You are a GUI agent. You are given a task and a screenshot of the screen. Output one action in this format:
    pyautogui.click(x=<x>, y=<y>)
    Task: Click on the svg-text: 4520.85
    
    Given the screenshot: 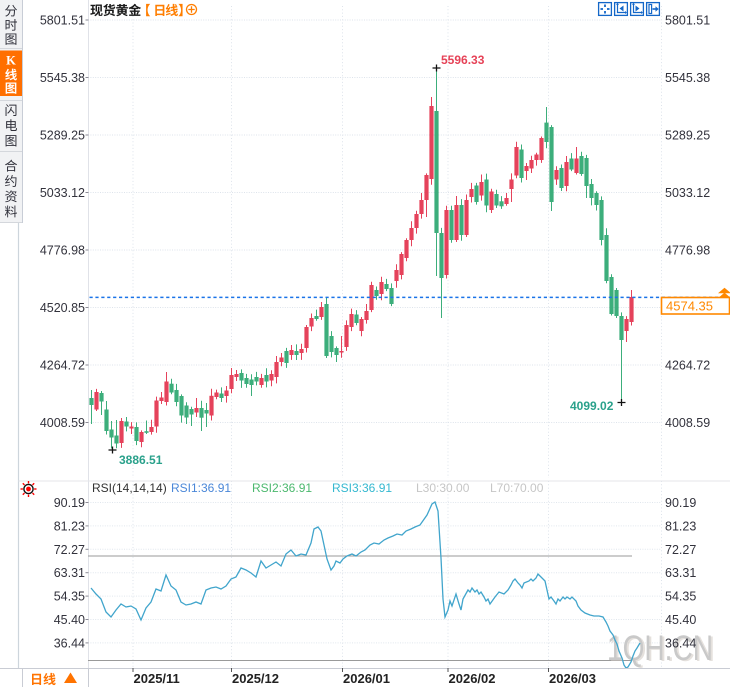 What is the action you would take?
    pyautogui.click(x=62, y=308)
    